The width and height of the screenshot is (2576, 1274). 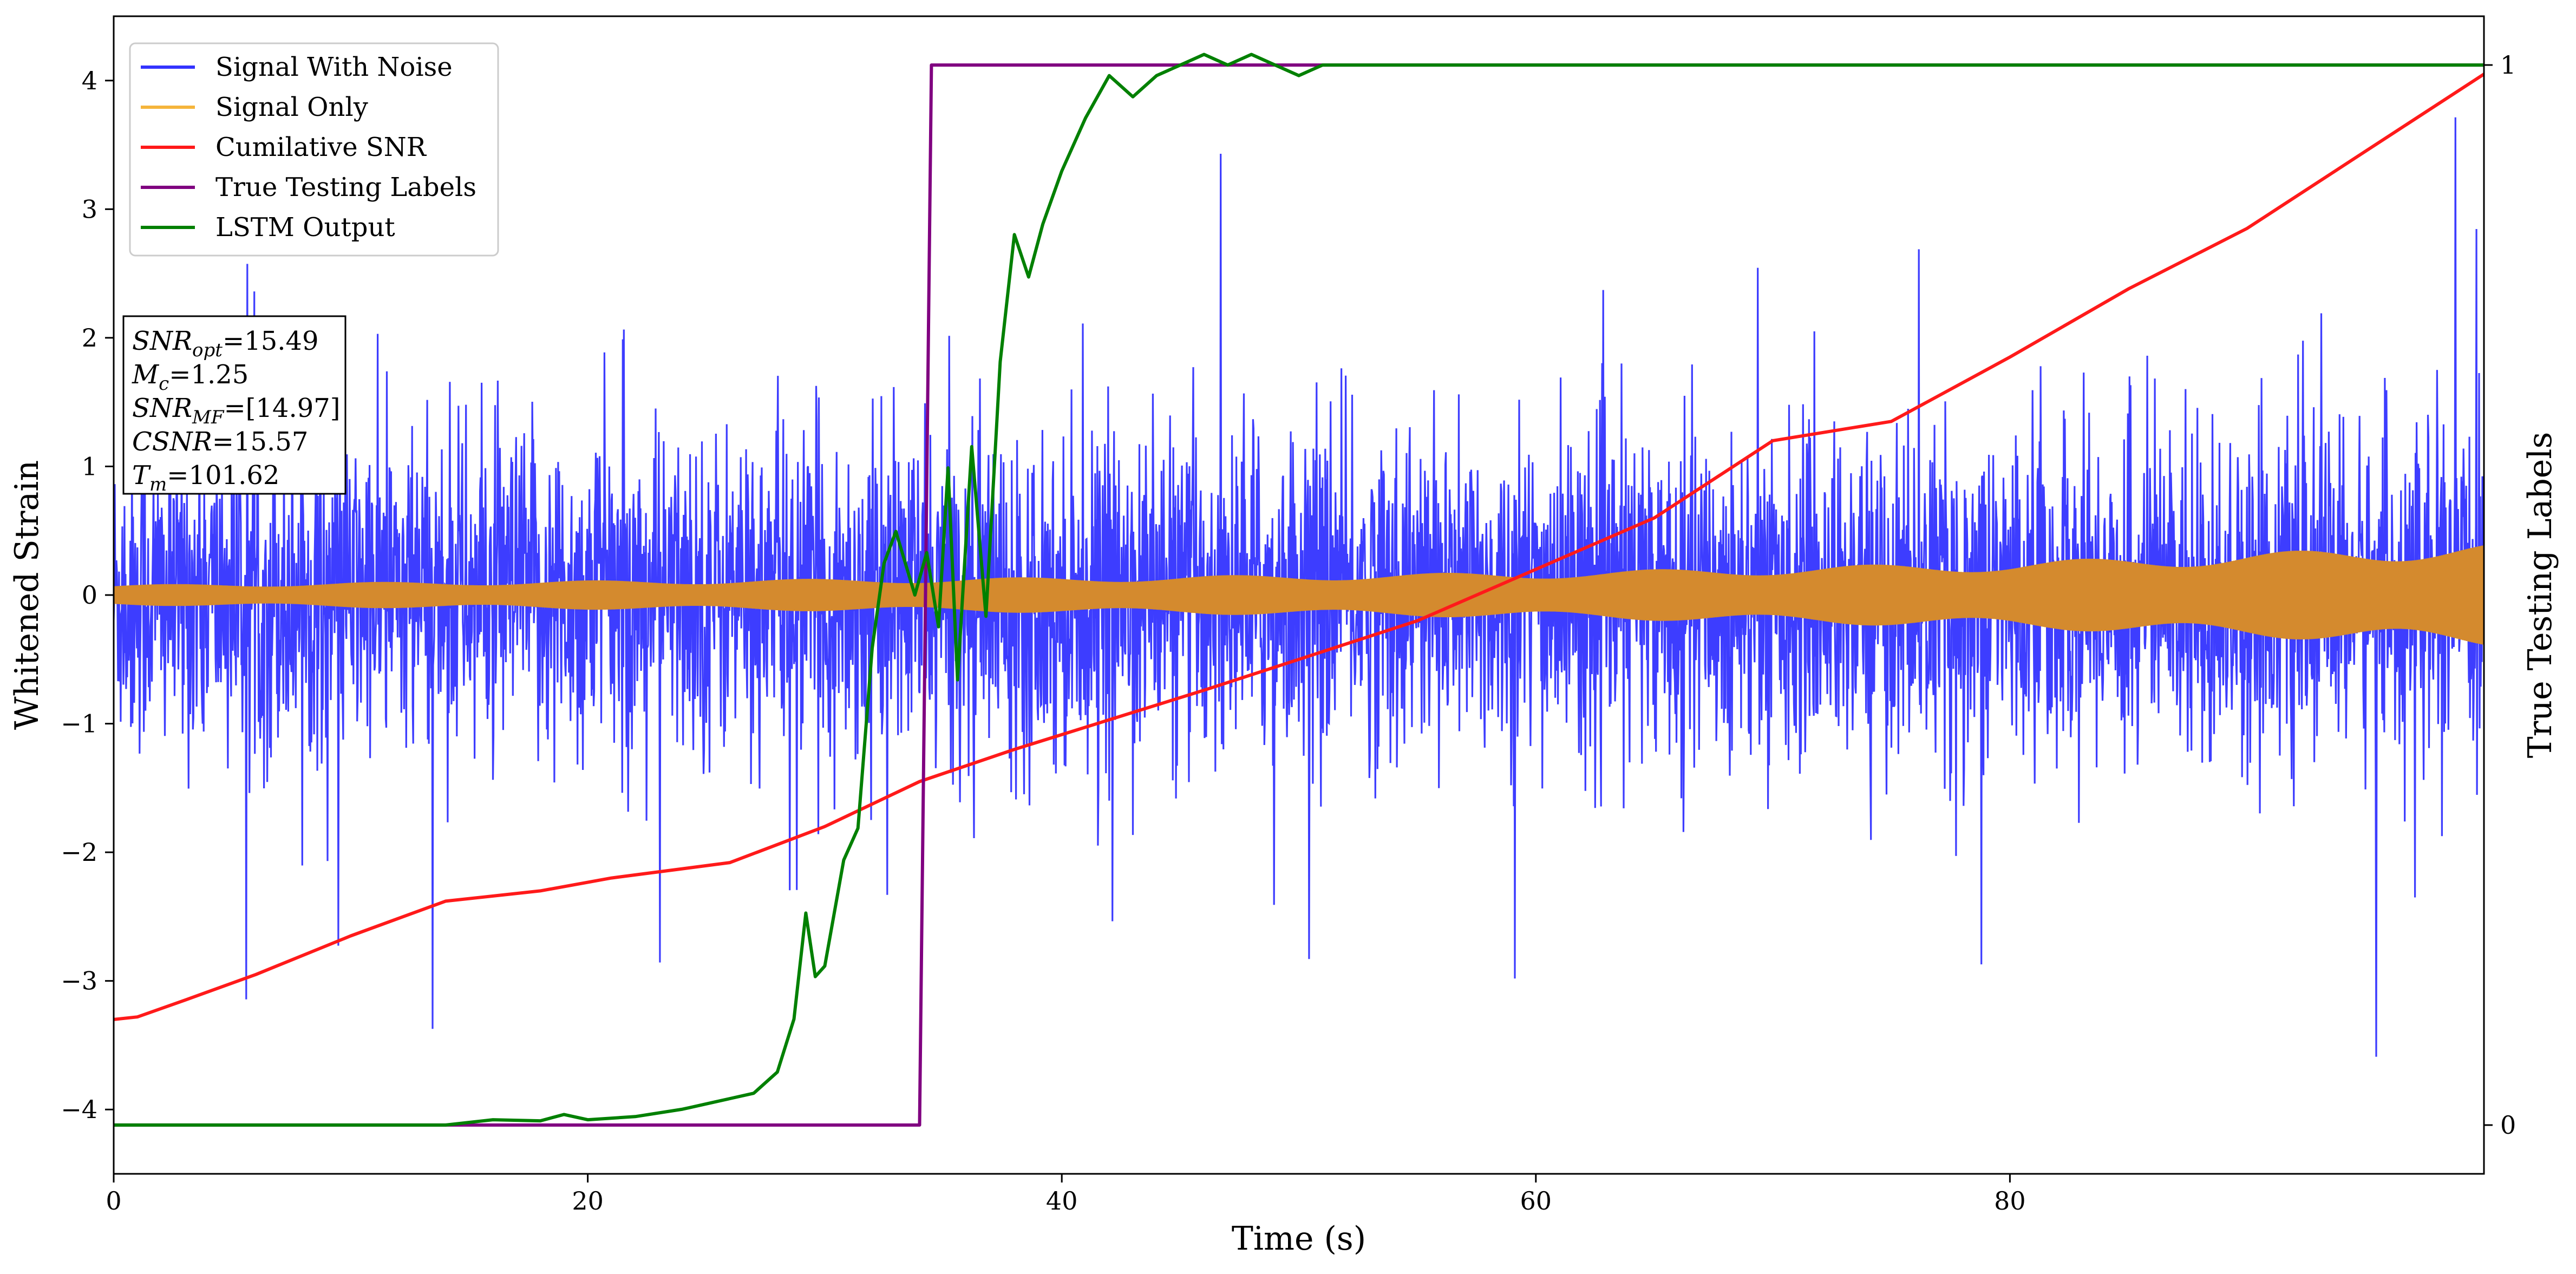 I want to click on y-tick-label: 0, so click(x=90, y=595).